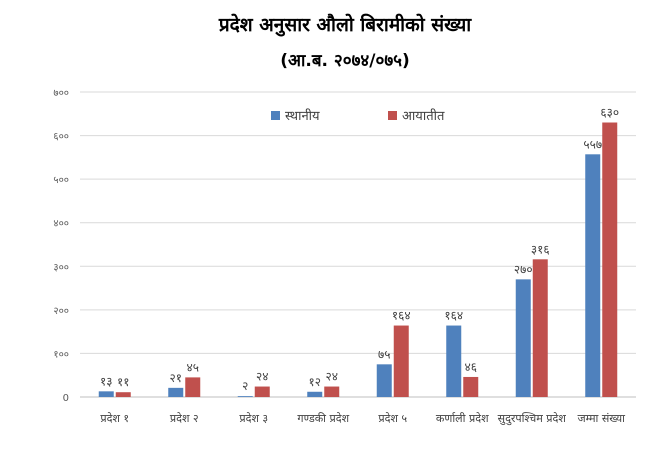  What do you see at coordinates (61, 311) in the screenshot?
I see `y-tick-label: २००` at bounding box center [61, 311].